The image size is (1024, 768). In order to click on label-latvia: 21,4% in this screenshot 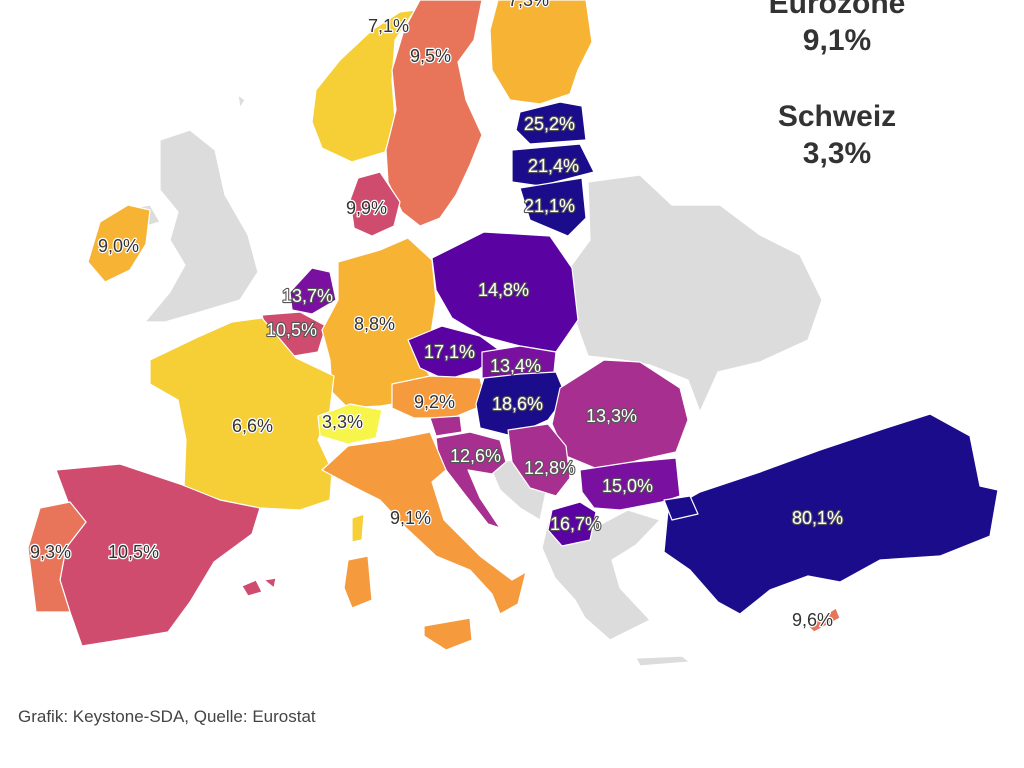, I will do `click(553, 166)`.